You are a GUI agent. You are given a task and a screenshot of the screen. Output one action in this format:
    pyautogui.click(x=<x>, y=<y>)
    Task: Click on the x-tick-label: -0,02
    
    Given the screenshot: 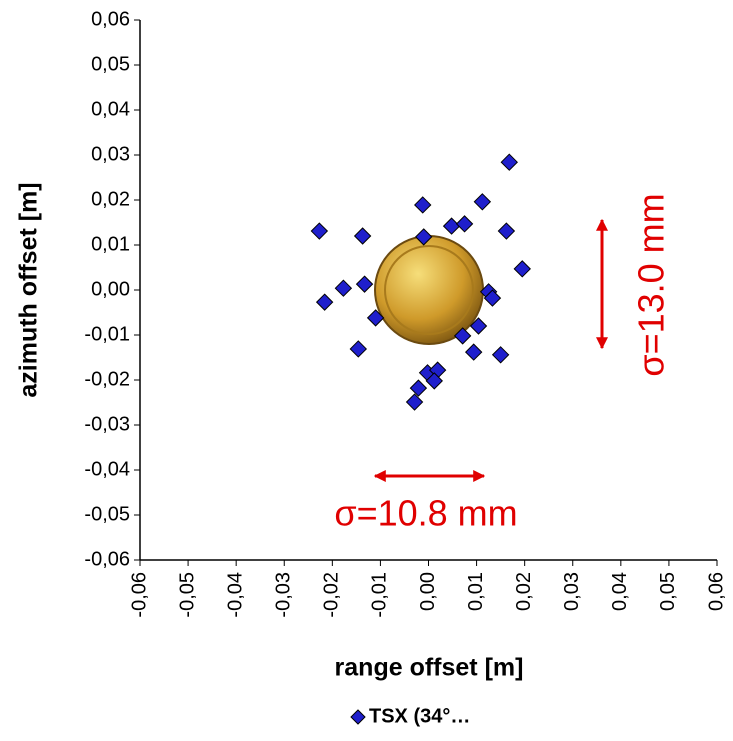 What is the action you would take?
    pyautogui.click(x=332, y=595)
    